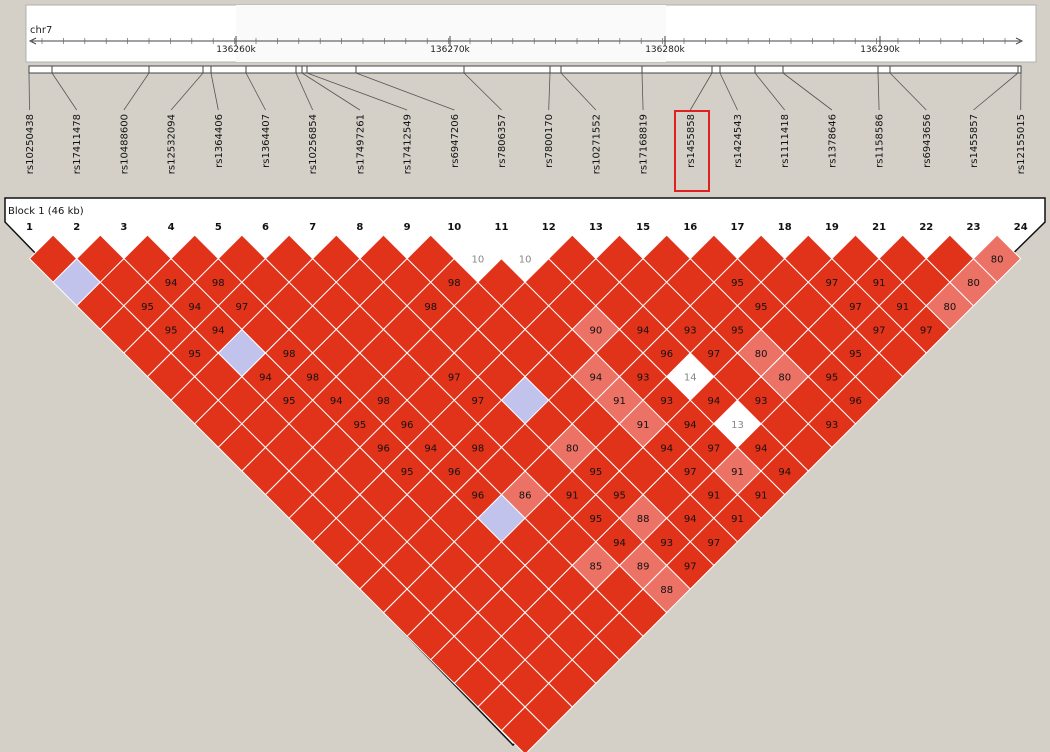  I want to click on snp-name-label: rs6947206, so click(455, 141).